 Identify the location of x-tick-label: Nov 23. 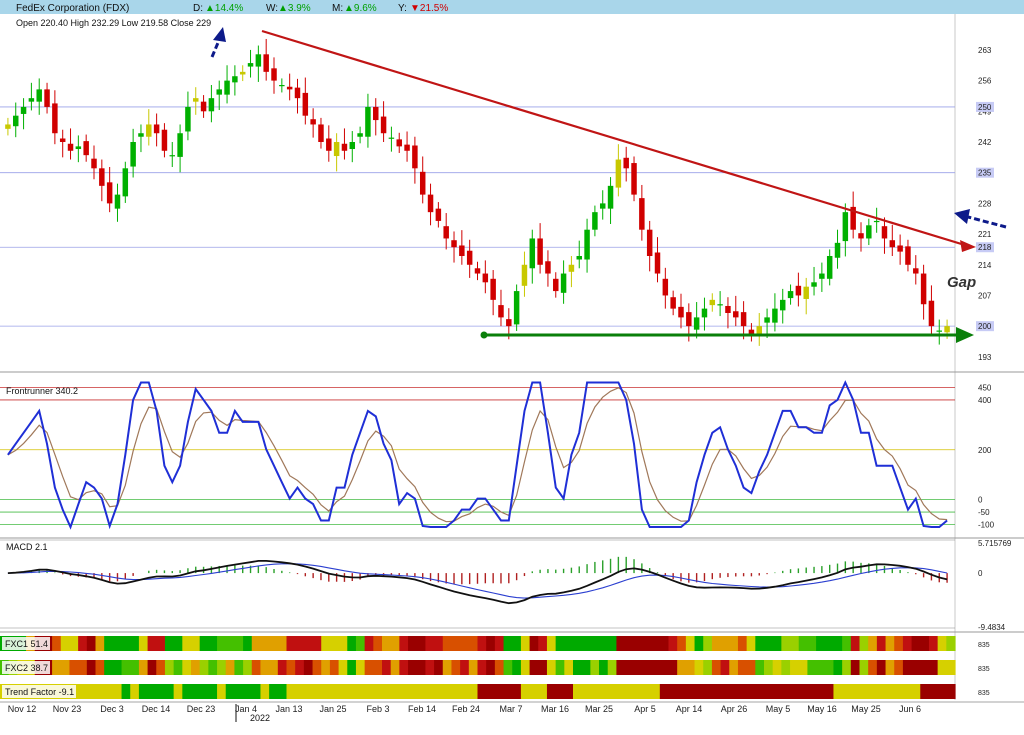
(67, 709).